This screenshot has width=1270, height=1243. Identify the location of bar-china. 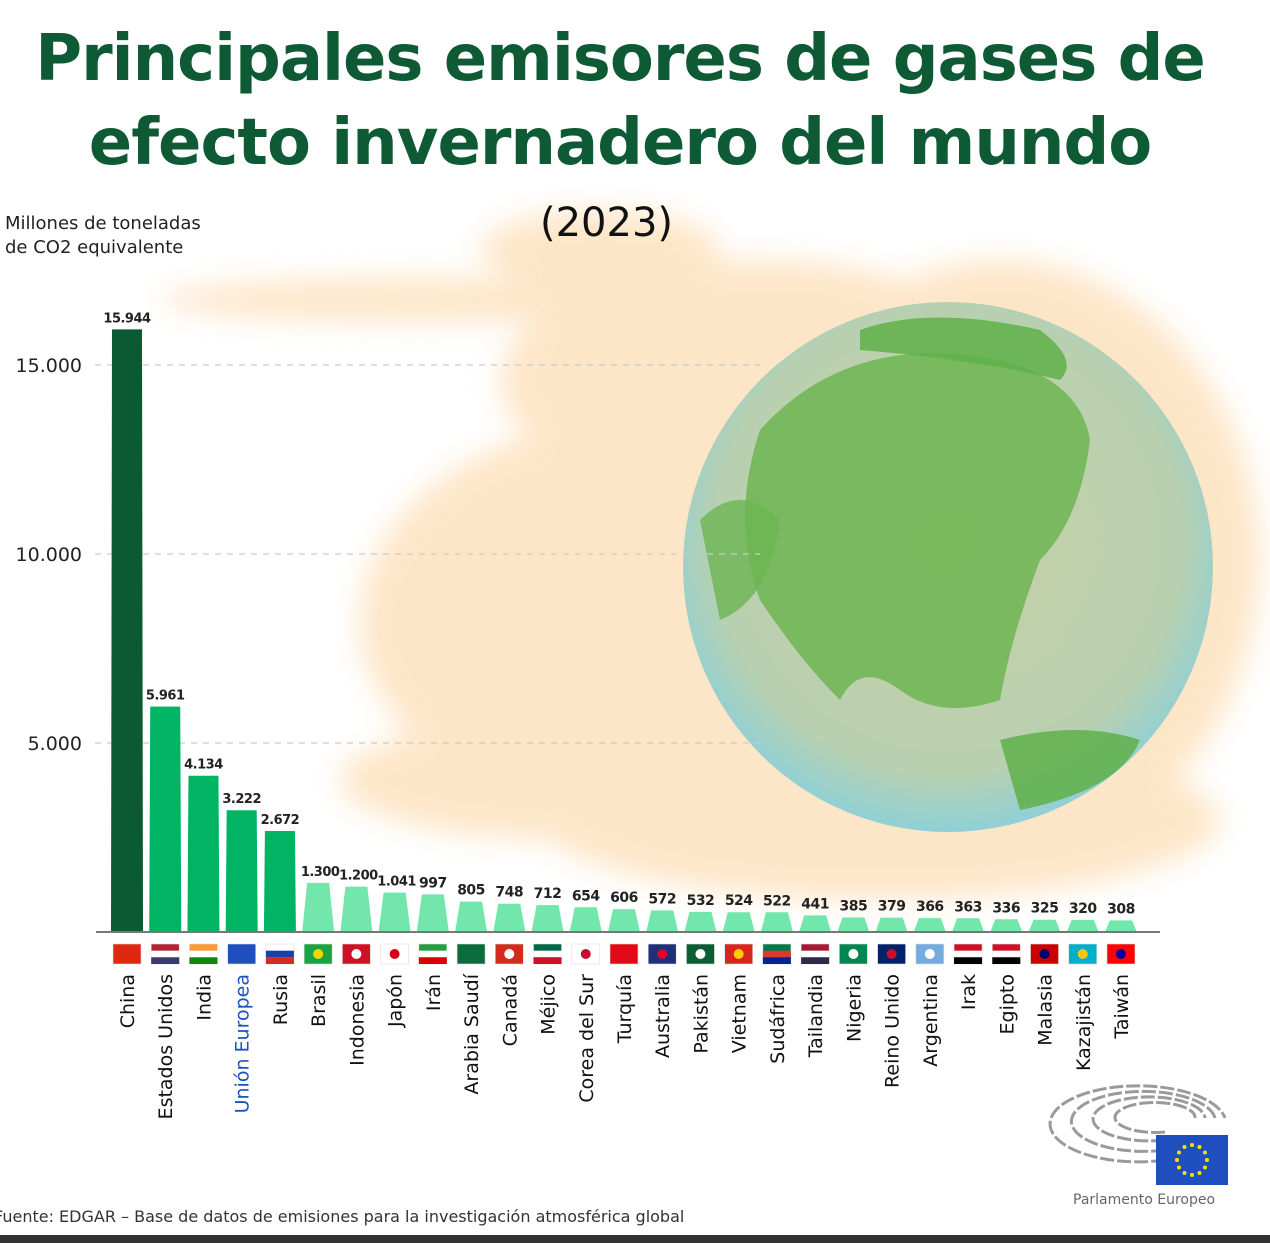
(127, 631).